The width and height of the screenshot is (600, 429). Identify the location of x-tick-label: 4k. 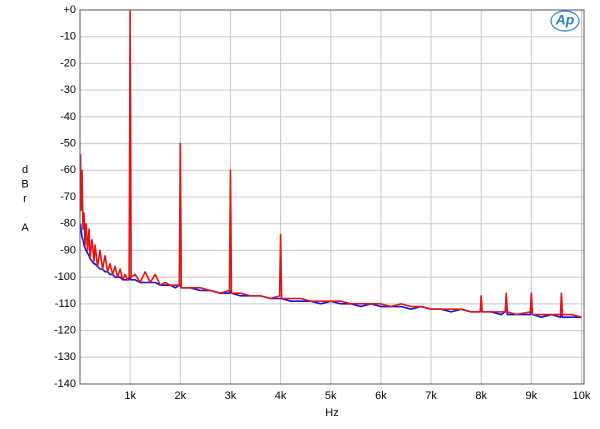
(281, 396).